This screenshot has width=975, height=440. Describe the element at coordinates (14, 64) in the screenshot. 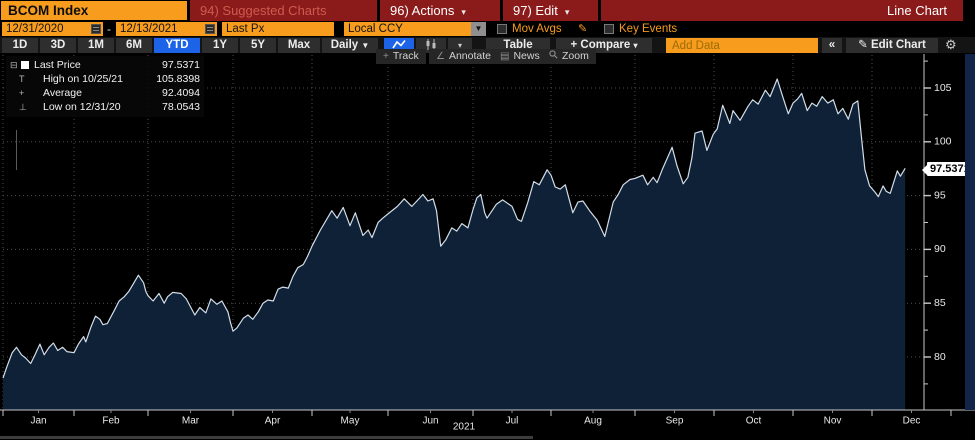

I see `collapse-legend-icon: ⊟` at that location.